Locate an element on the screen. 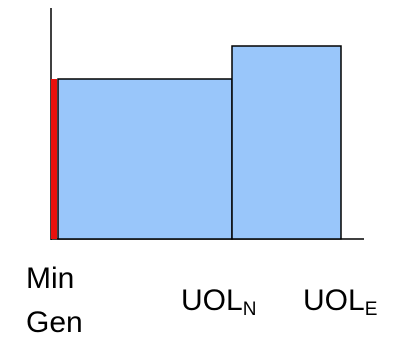 The height and width of the screenshot is (344, 410). uol-e-main-text: UOL is located at coordinates (334, 300).